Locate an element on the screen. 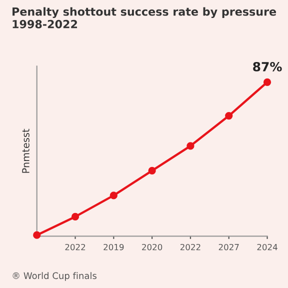 The height and width of the screenshot is (288, 288). x-tick-label: 2020 is located at coordinates (152, 247).